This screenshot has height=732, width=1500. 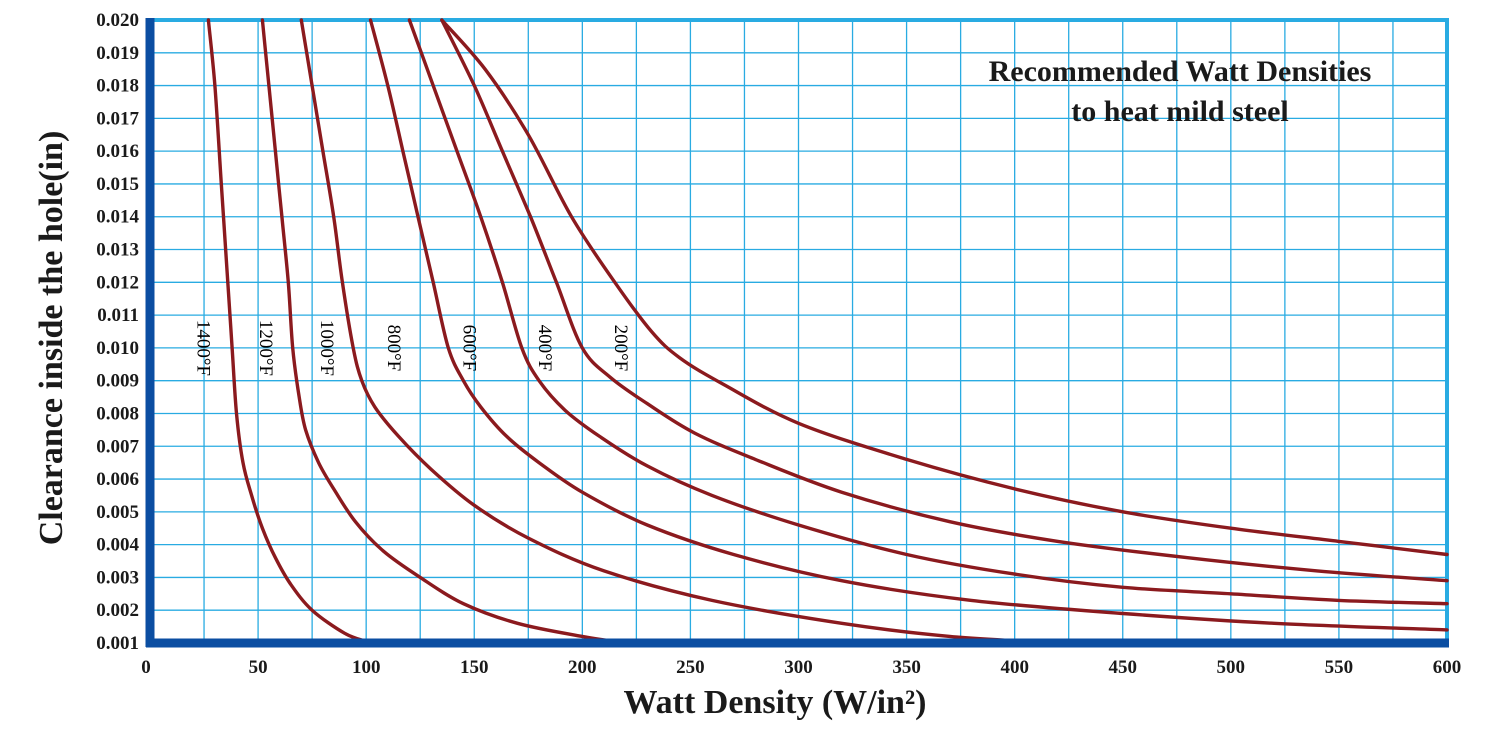 I want to click on chart-title-line-1: Recommended Watt Densities, so click(x=1180, y=71).